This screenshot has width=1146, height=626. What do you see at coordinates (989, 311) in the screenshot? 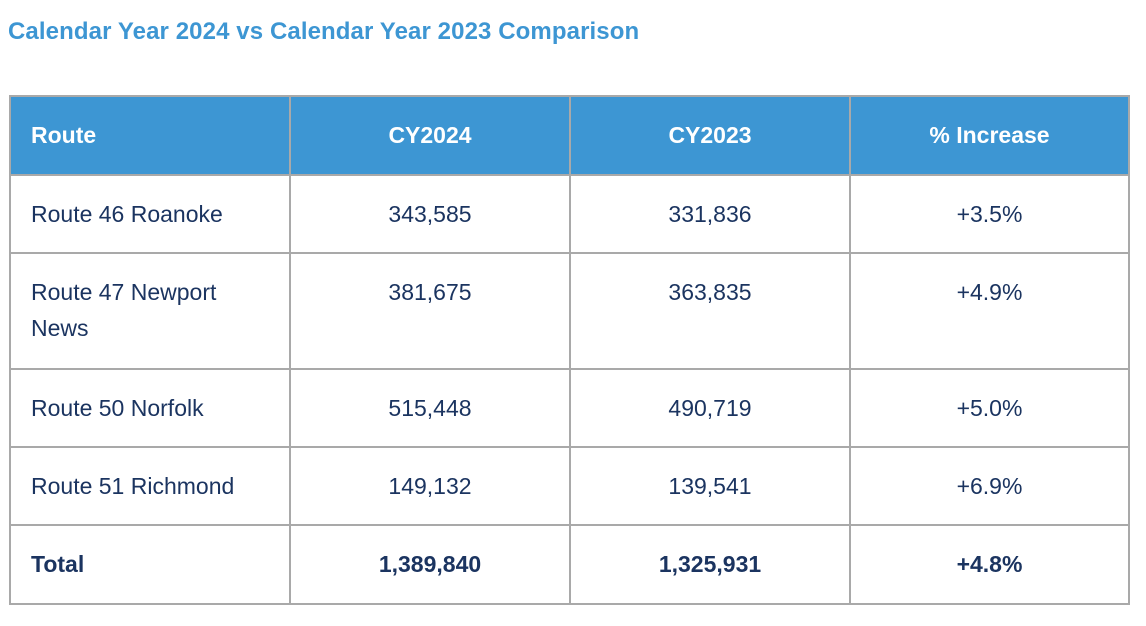
I see `increase-cell: +4.9%` at bounding box center [989, 311].